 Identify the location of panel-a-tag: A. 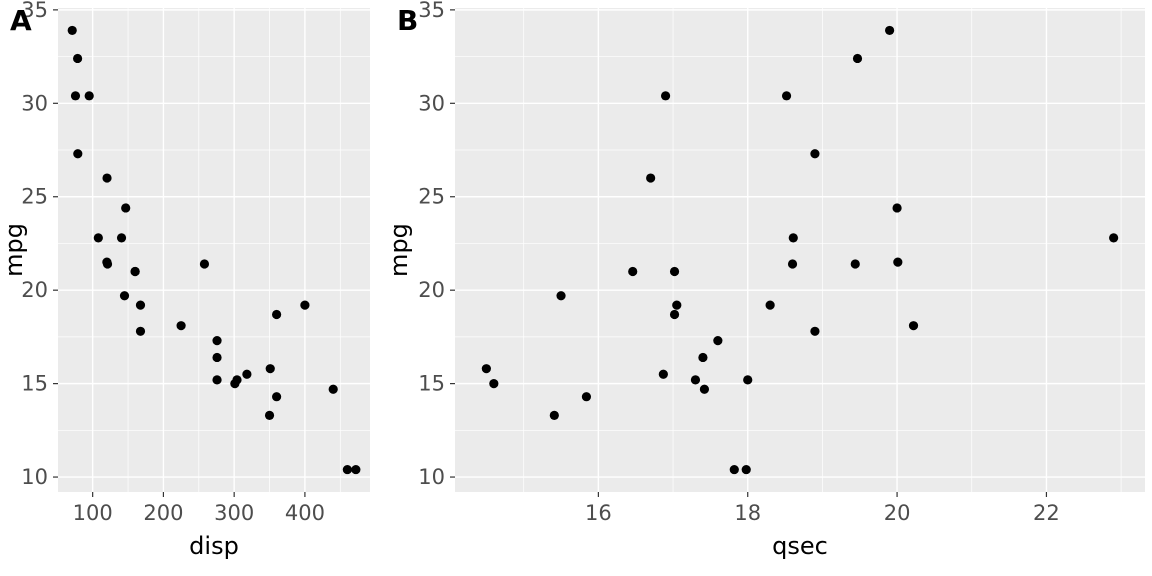
(21, 20).